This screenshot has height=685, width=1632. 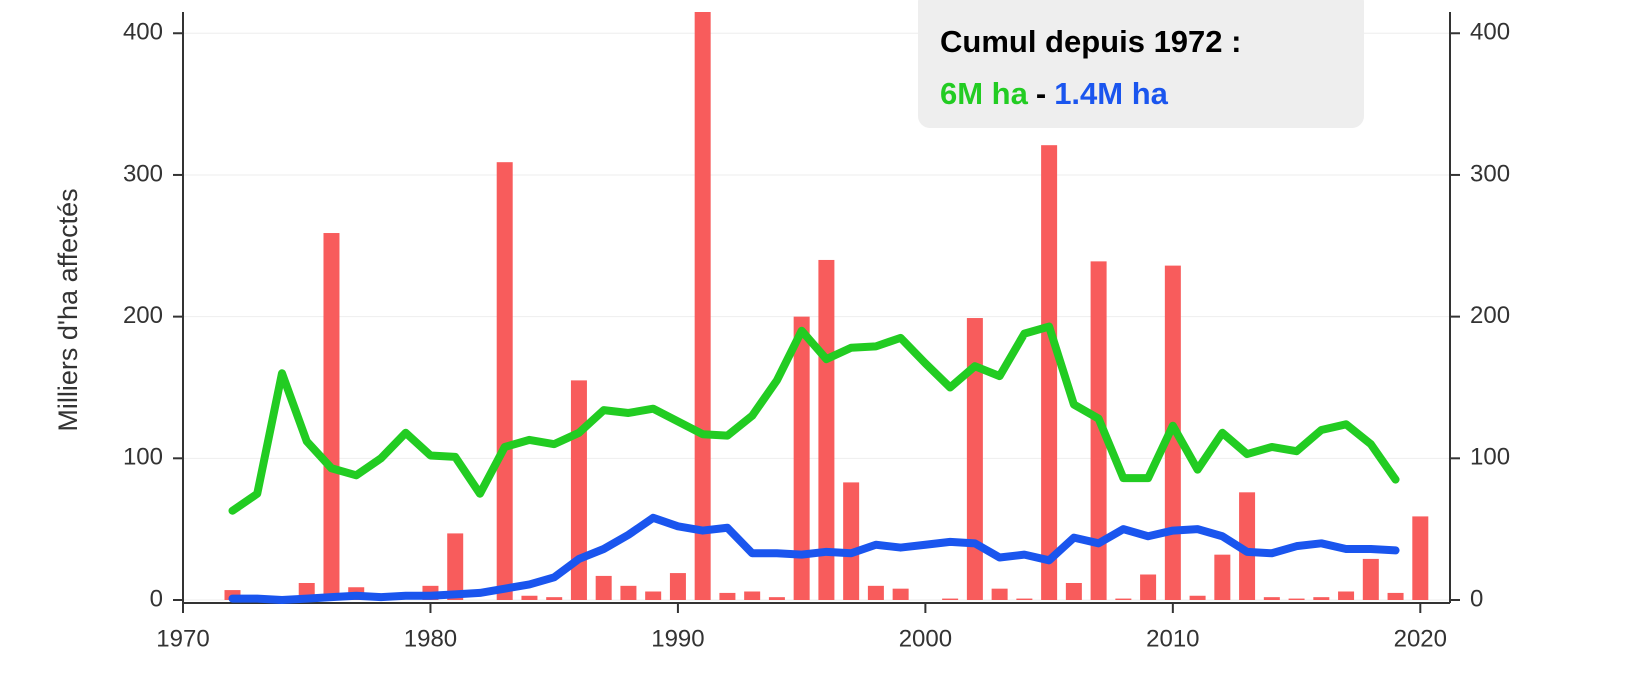 I want to click on x-tick-label: 2000, so click(x=925, y=638).